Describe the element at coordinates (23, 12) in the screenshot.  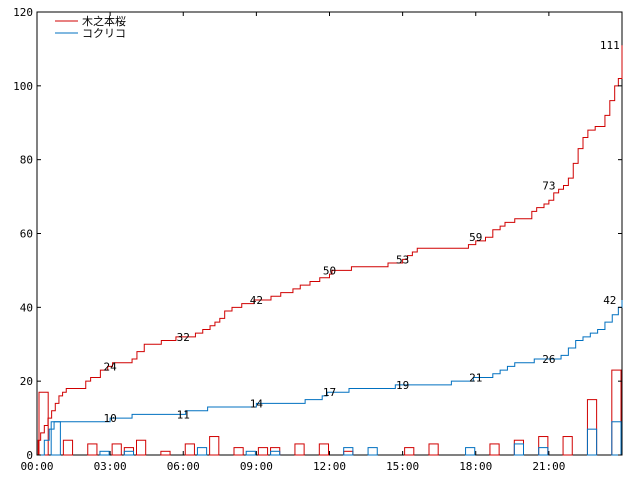
I see `y-tick-label: 120` at that location.